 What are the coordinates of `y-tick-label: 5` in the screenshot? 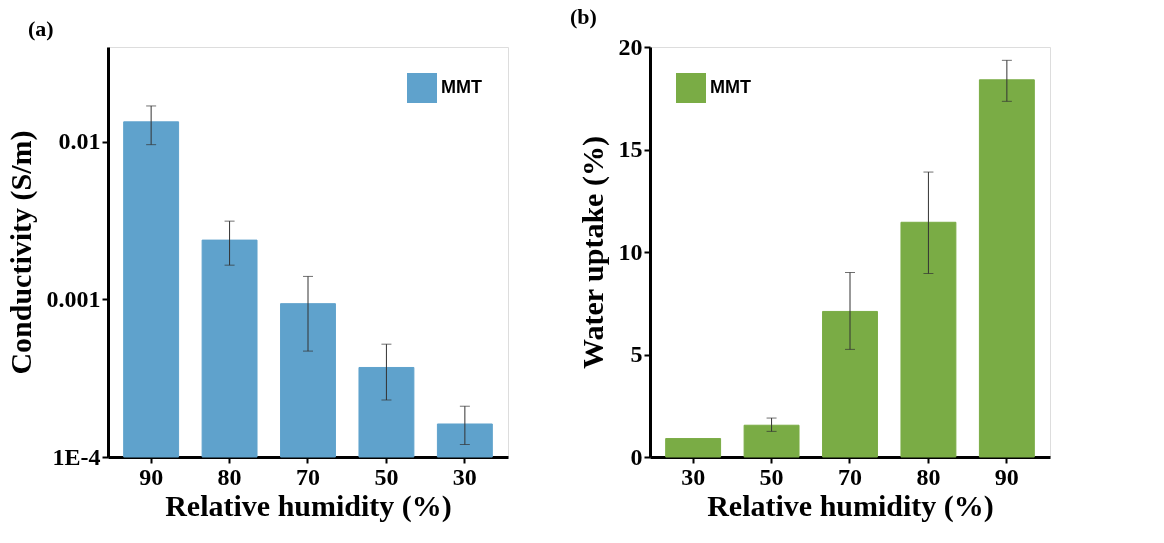 It's located at (636, 354).